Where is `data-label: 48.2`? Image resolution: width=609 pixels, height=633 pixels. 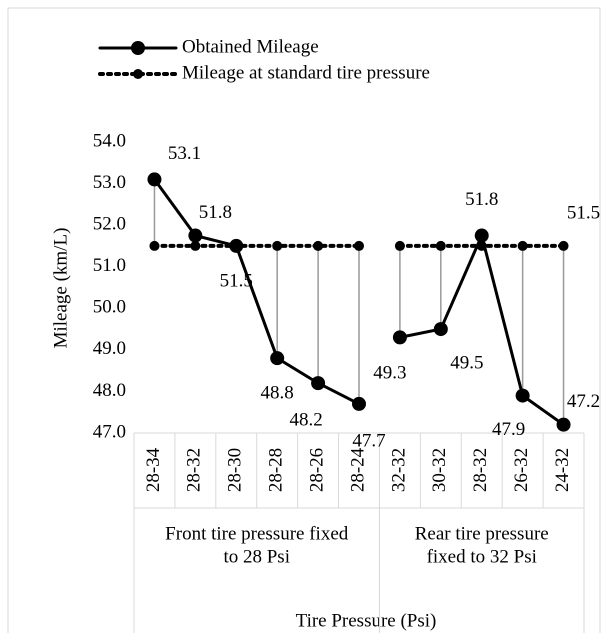
data-label: 48.2 is located at coordinates (305, 419).